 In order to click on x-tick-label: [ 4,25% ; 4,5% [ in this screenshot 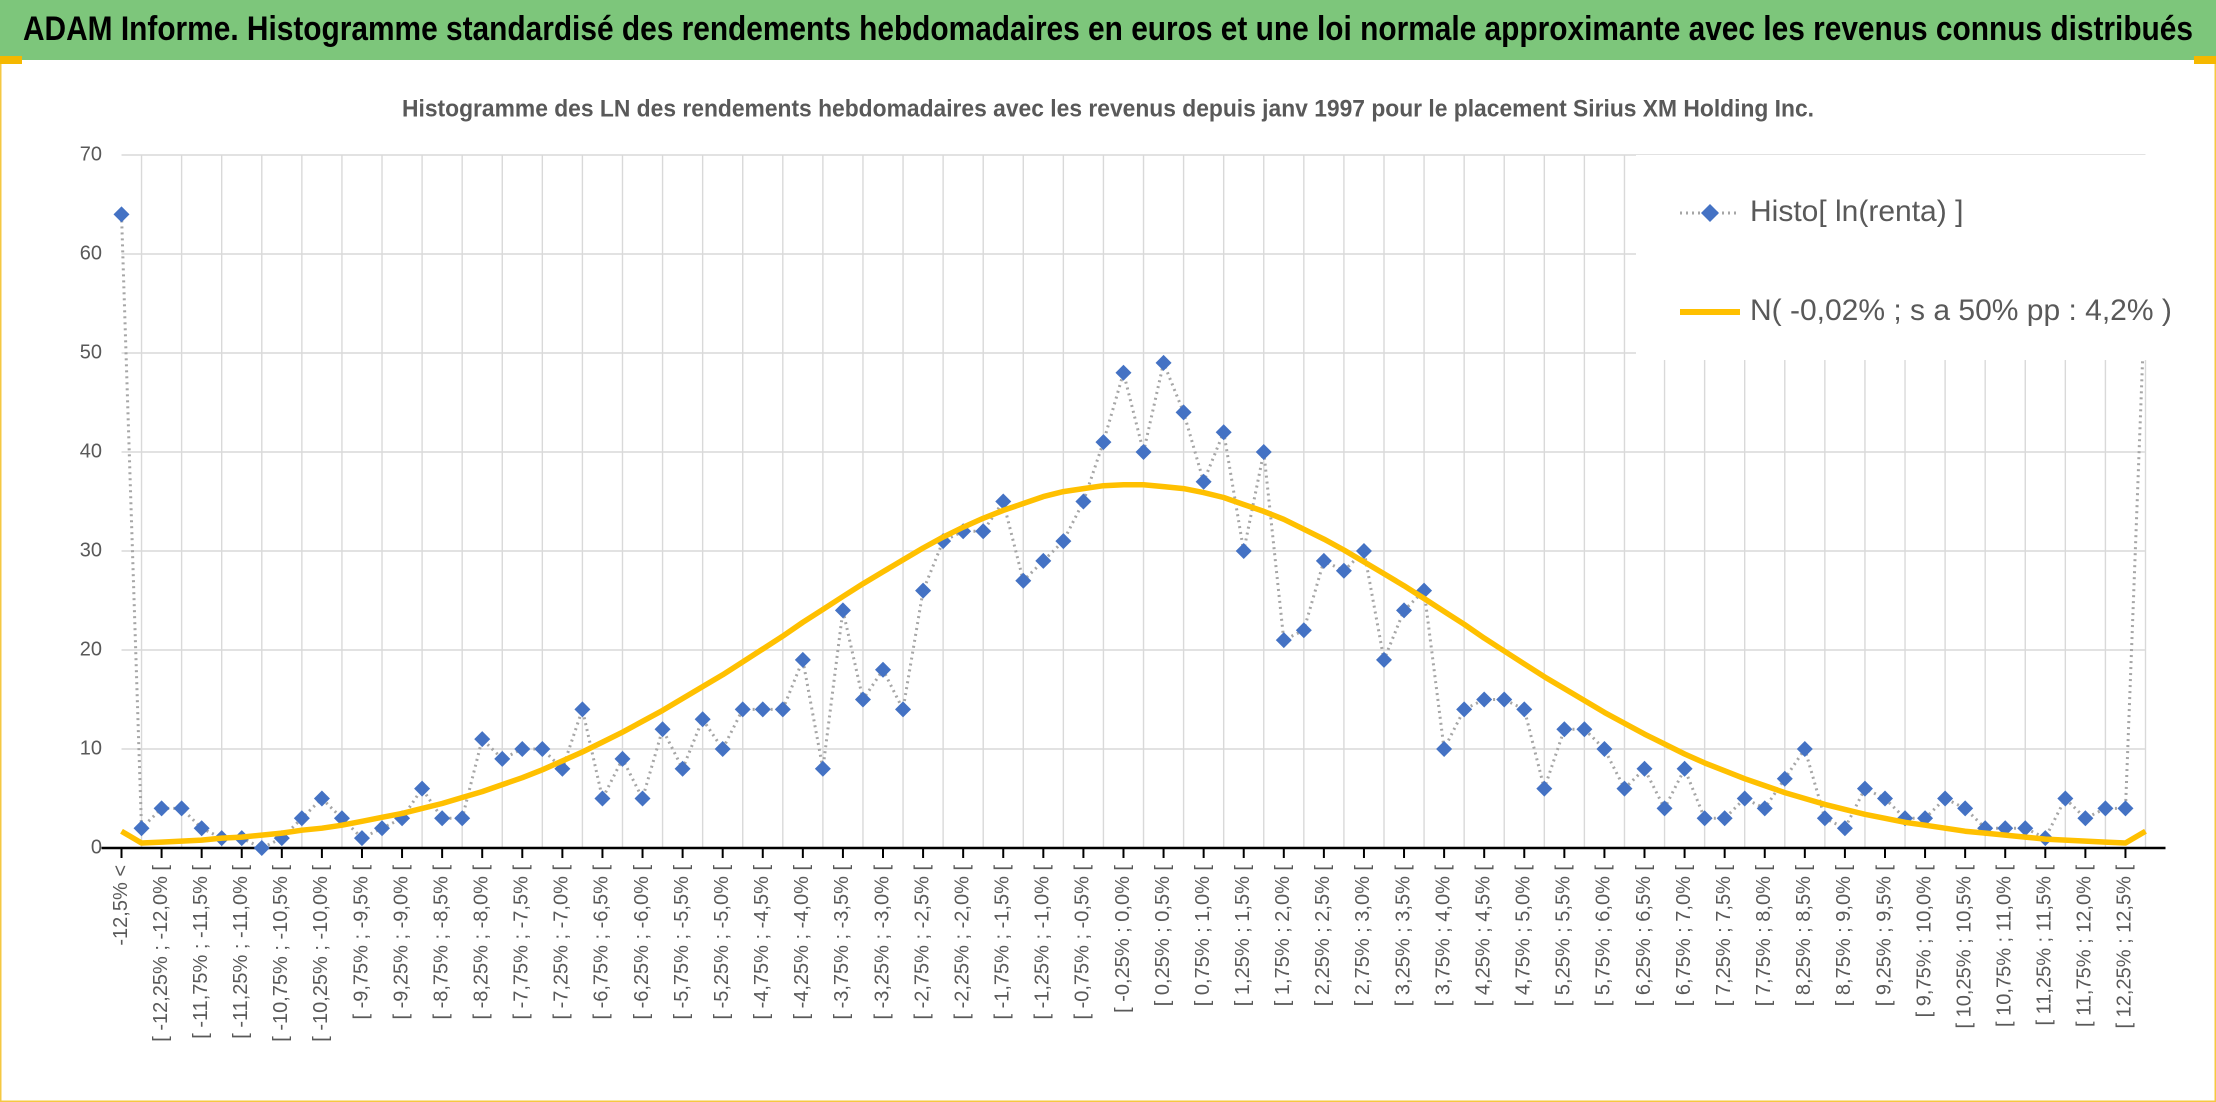, I will do `click(1483, 936)`.